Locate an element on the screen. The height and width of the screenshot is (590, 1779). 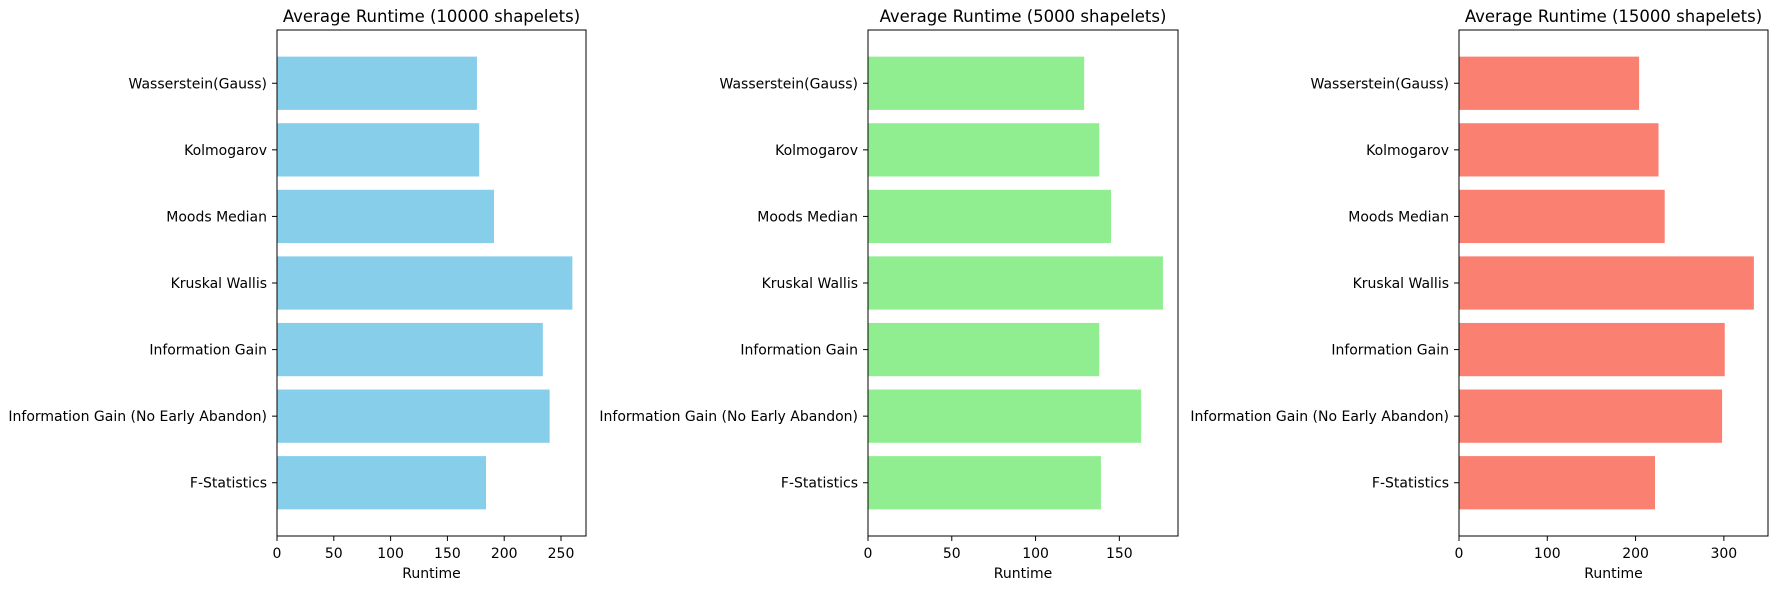
chart-title: Average Runtime (15000 shapelets) is located at coordinates (1613, 16).